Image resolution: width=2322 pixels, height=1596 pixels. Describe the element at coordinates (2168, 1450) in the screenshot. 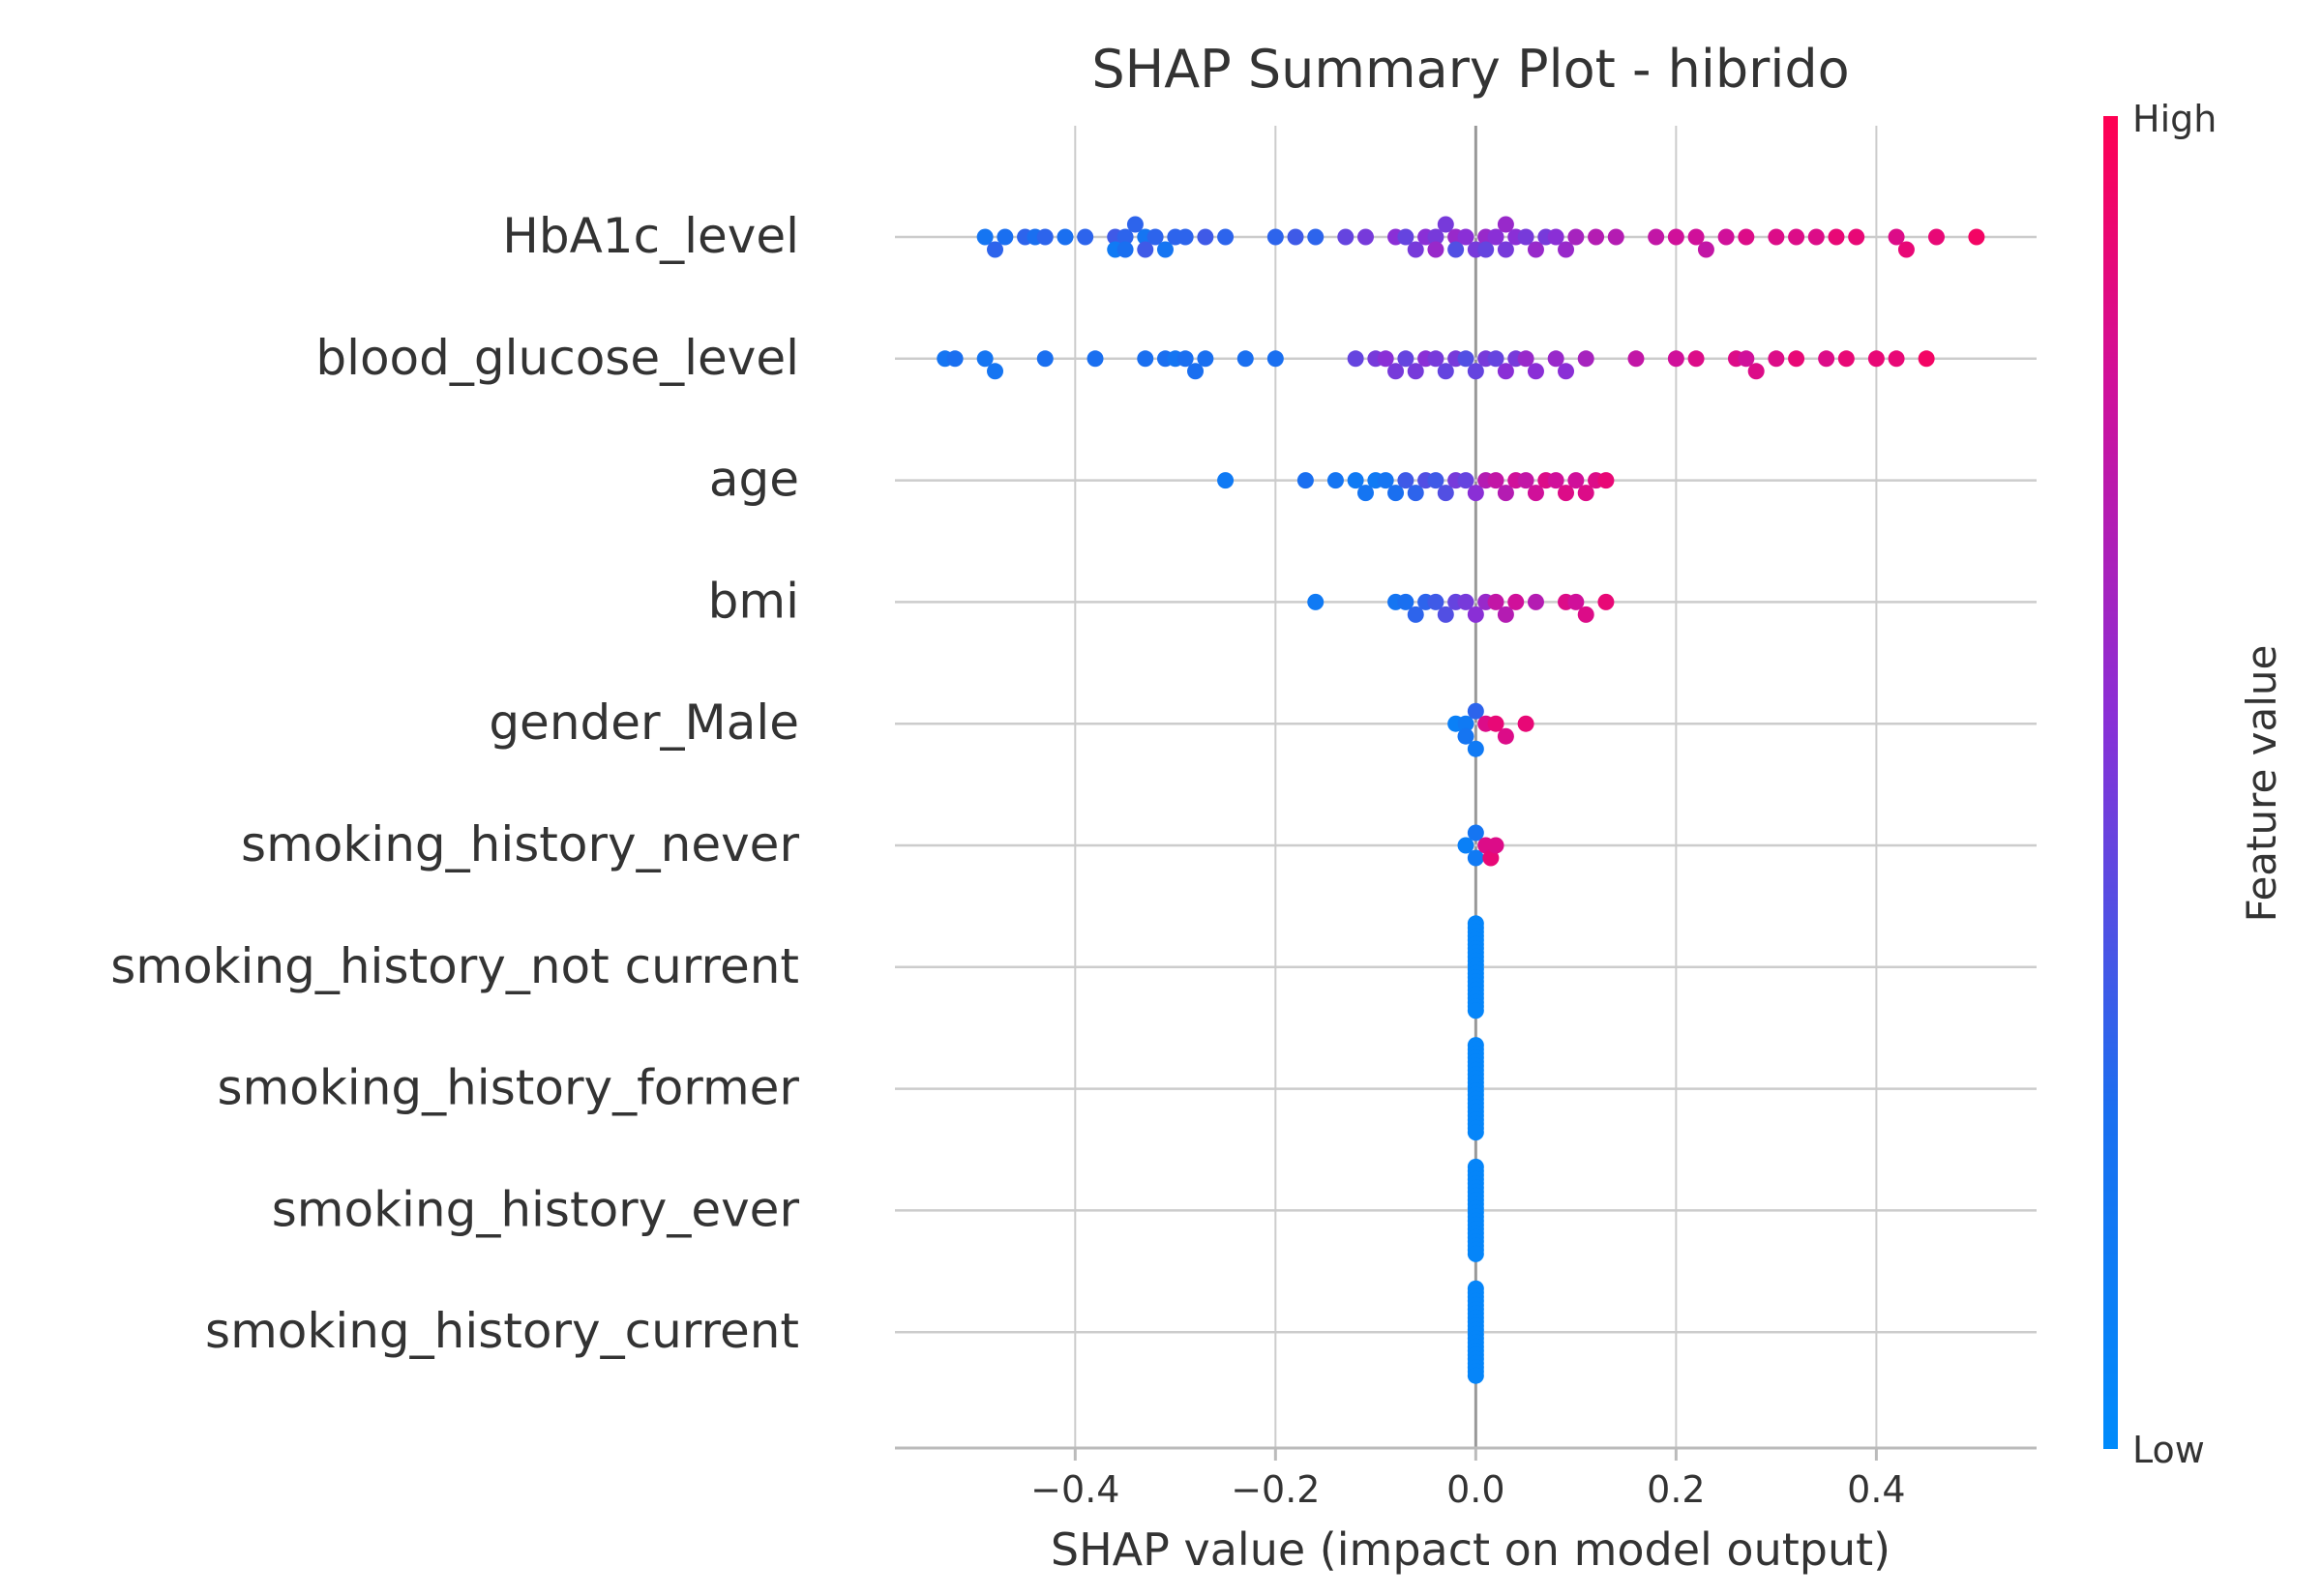

I see `colorbar-low-label: Low` at that location.